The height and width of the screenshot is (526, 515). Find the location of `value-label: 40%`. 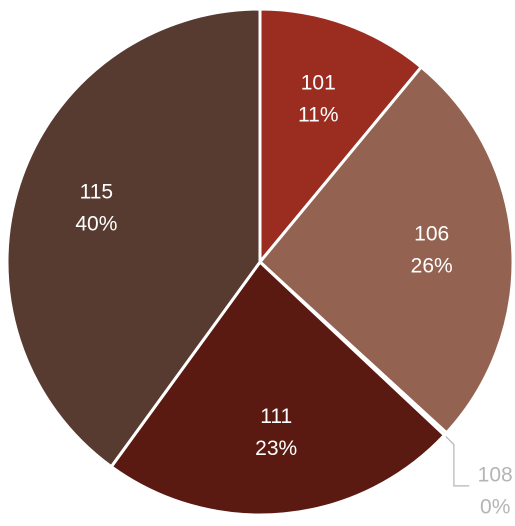

value-label: 40% is located at coordinates (96, 223).